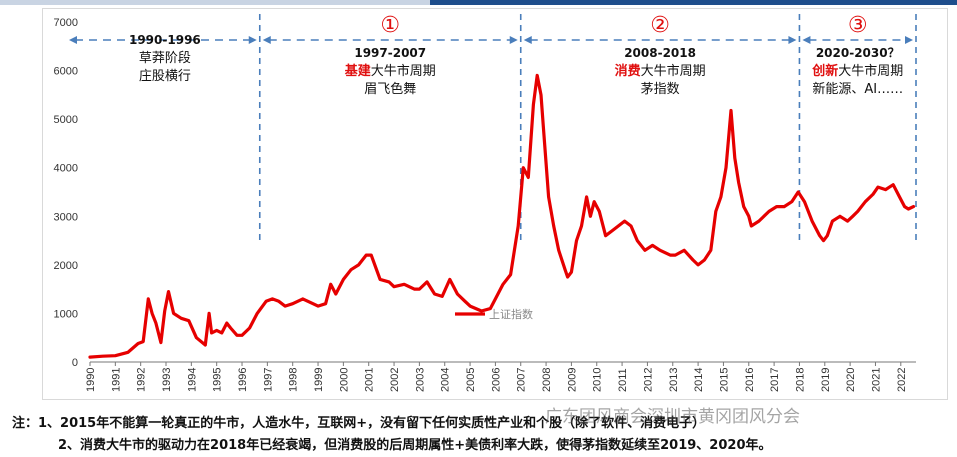  What do you see at coordinates (390, 53) in the screenshot?
I see `period-years: 1997-2007` at bounding box center [390, 53].